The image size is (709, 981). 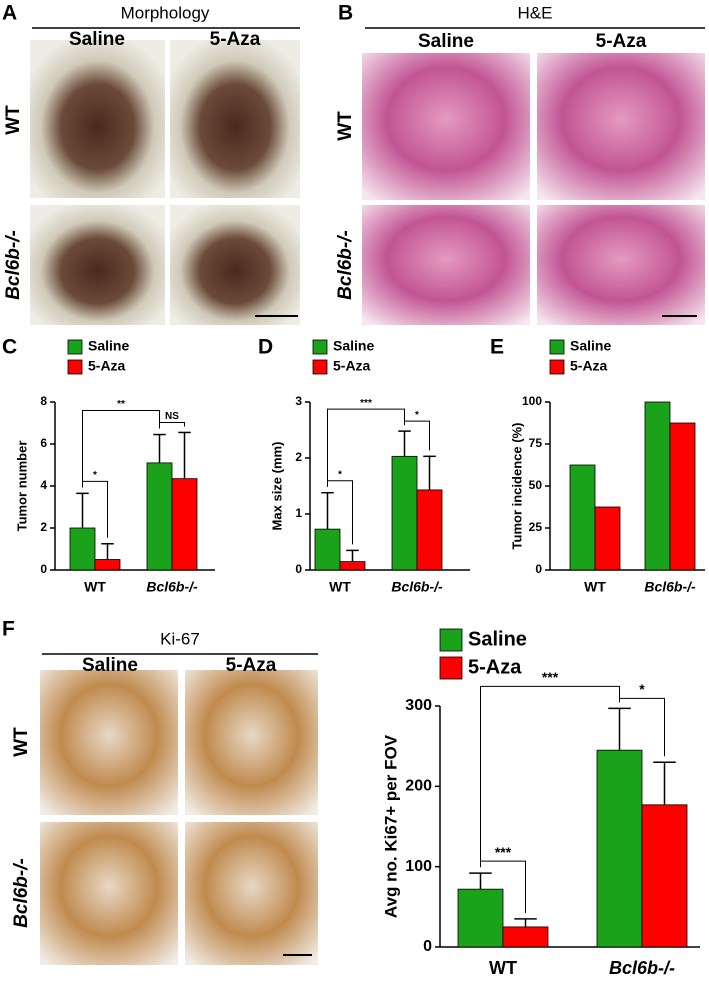 What do you see at coordinates (536, 485) in the screenshot?
I see `y-tick-label: 50` at bounding box center [536, 485].